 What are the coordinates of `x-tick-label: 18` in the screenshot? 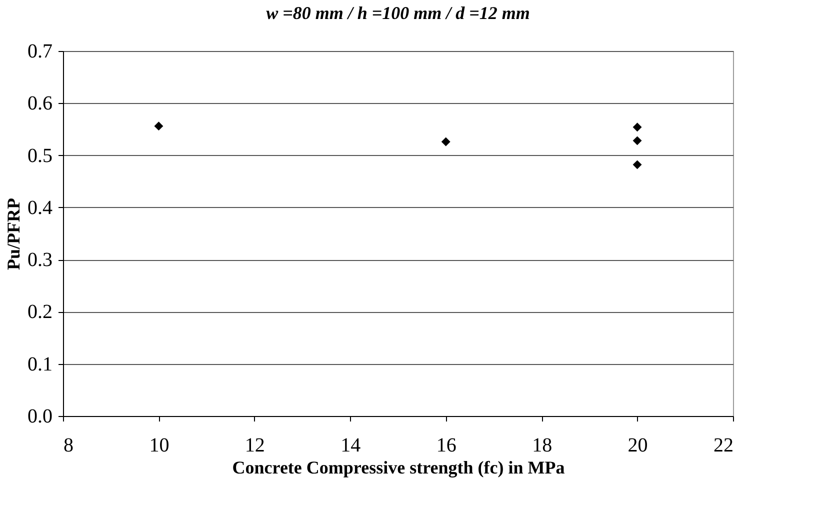 It's located at (542, 445).